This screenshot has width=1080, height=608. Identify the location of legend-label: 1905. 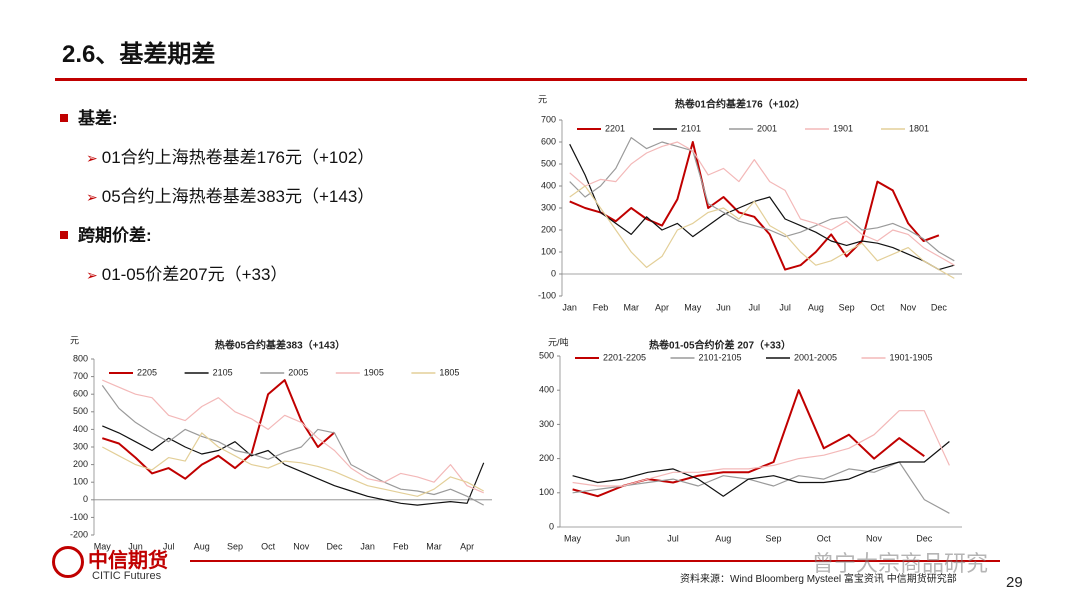
(374, 372).